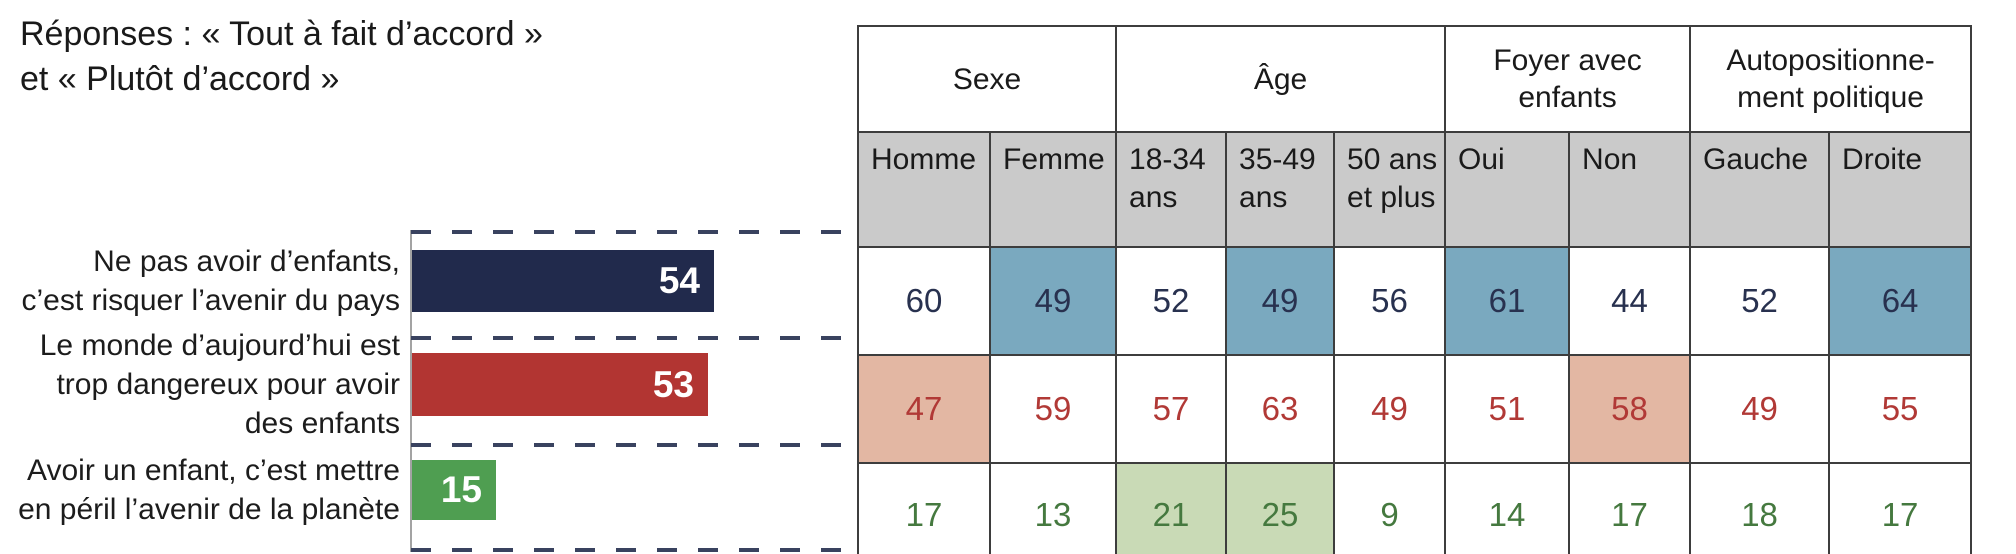  What do you see at coordinates (1507, 508) in the screenshot?
I see `cell: 14` at bounding box center [1507, 508].